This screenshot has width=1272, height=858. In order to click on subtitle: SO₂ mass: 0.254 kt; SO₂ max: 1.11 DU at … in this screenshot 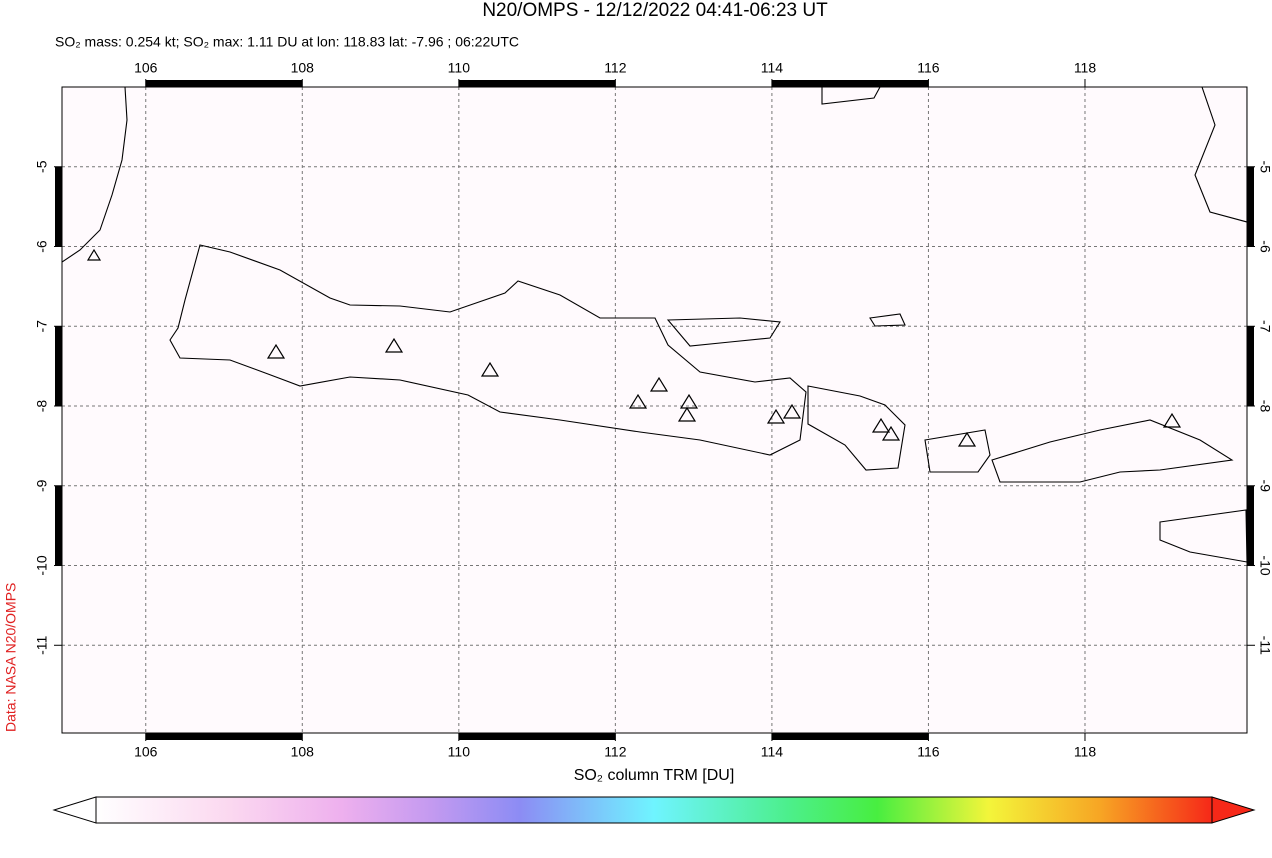, I will do `click(287, 42)`.